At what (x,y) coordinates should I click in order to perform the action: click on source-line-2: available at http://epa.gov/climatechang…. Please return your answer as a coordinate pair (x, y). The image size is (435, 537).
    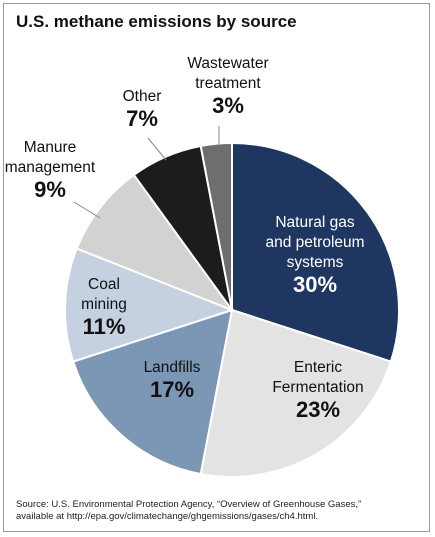
    Looking at the image, I should click on (167, 516).